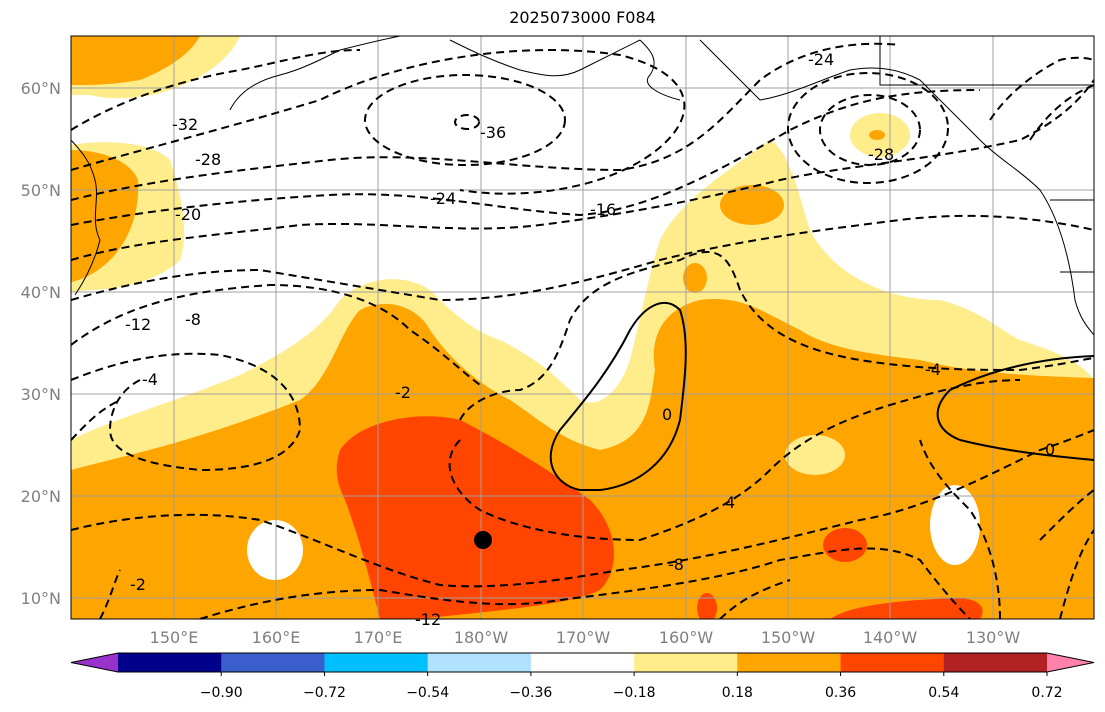  I want to click on lat-label: 20°N, so click(41, 496).